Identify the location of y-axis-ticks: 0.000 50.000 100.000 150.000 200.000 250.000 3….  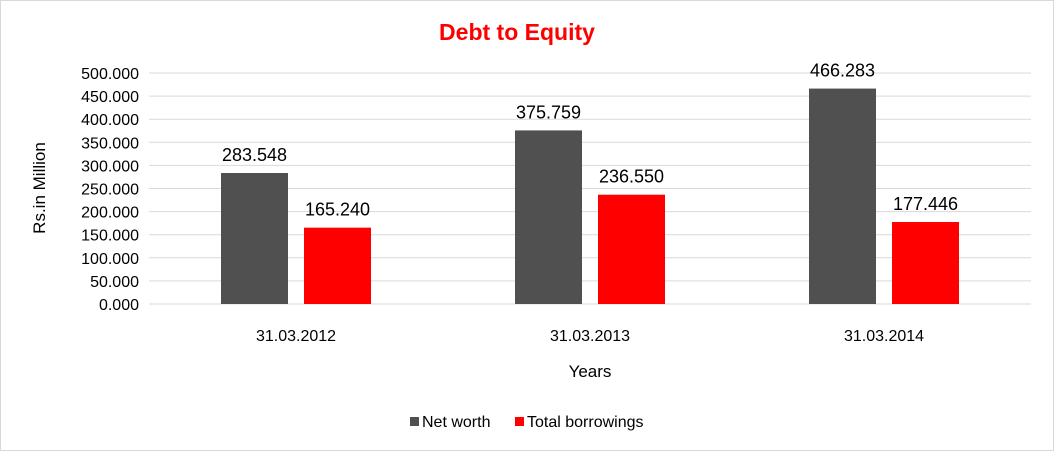
(110, 190).